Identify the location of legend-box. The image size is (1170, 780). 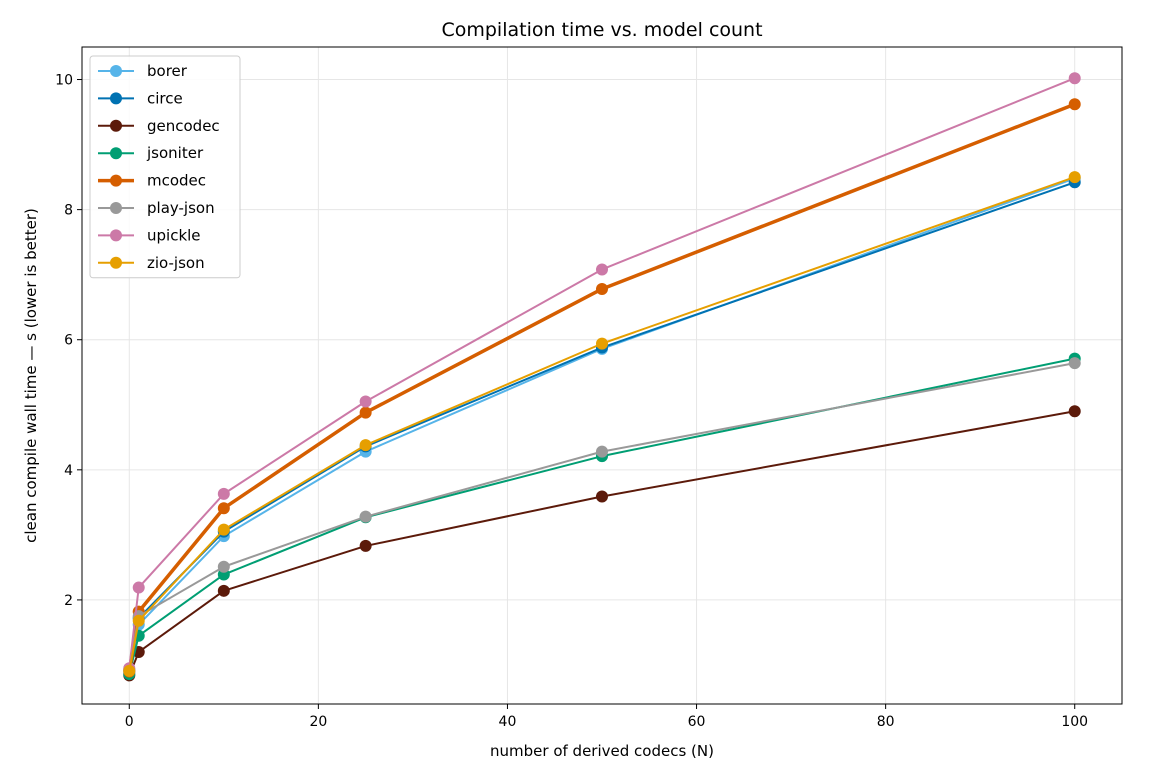
(165, 167).